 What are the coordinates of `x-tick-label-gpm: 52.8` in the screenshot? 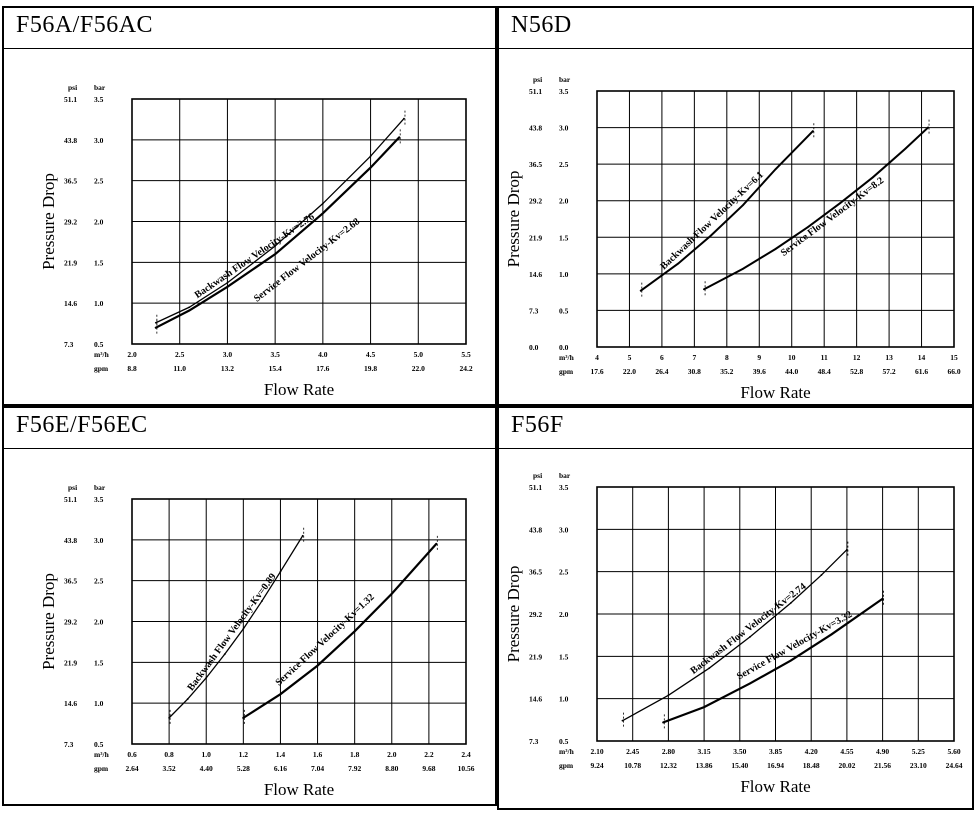 It's located at (856, 371).